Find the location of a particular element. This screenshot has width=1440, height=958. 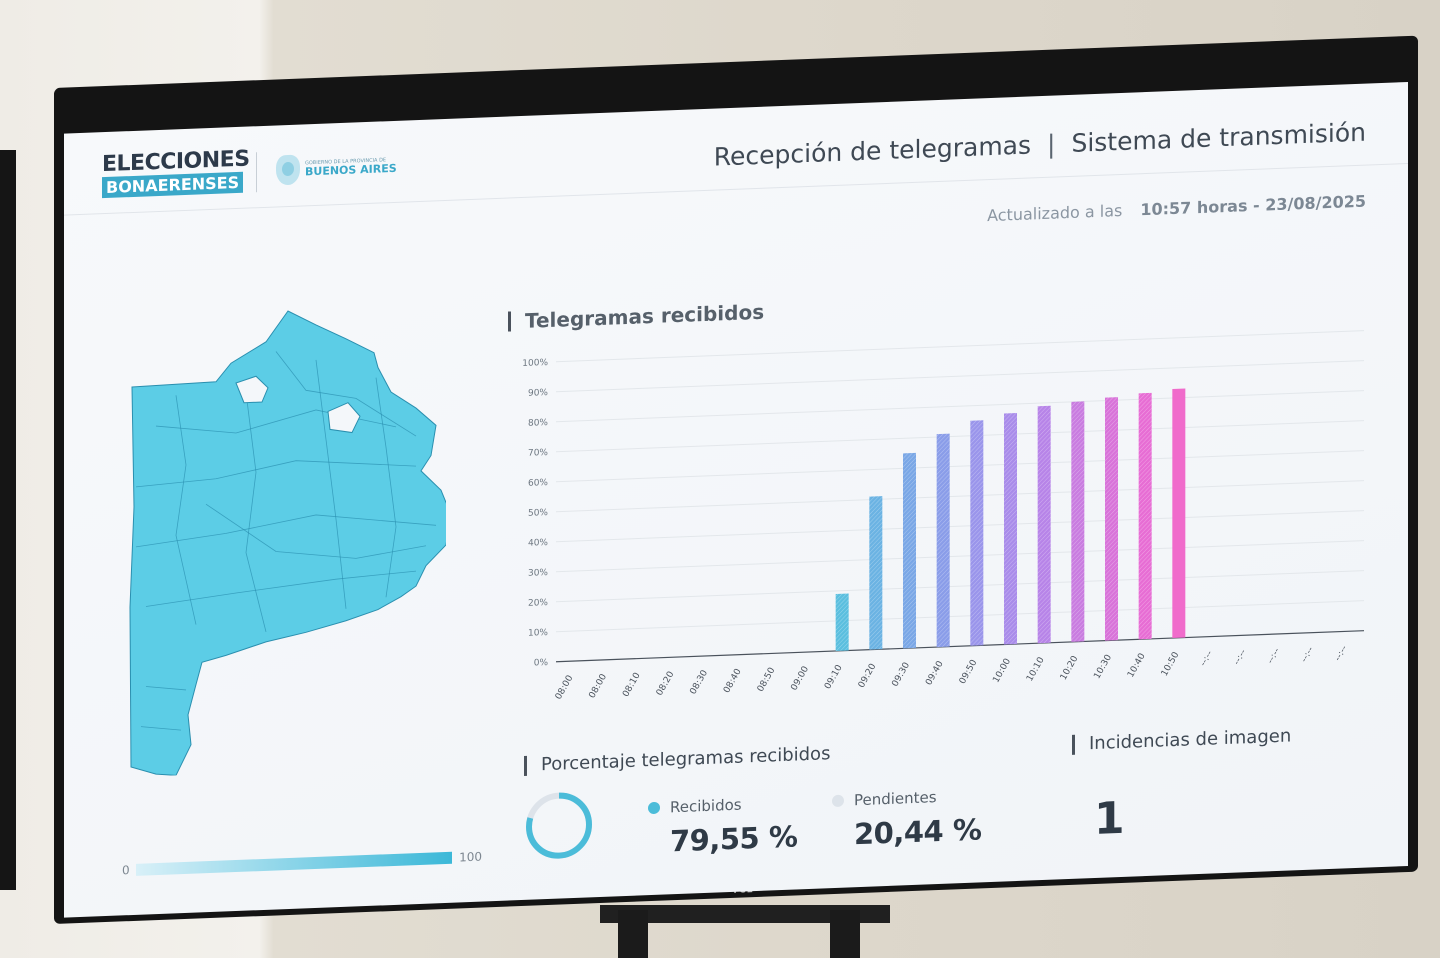

incidents-section-title: Incidencias de imagen is located at coordinates (1182, 740).